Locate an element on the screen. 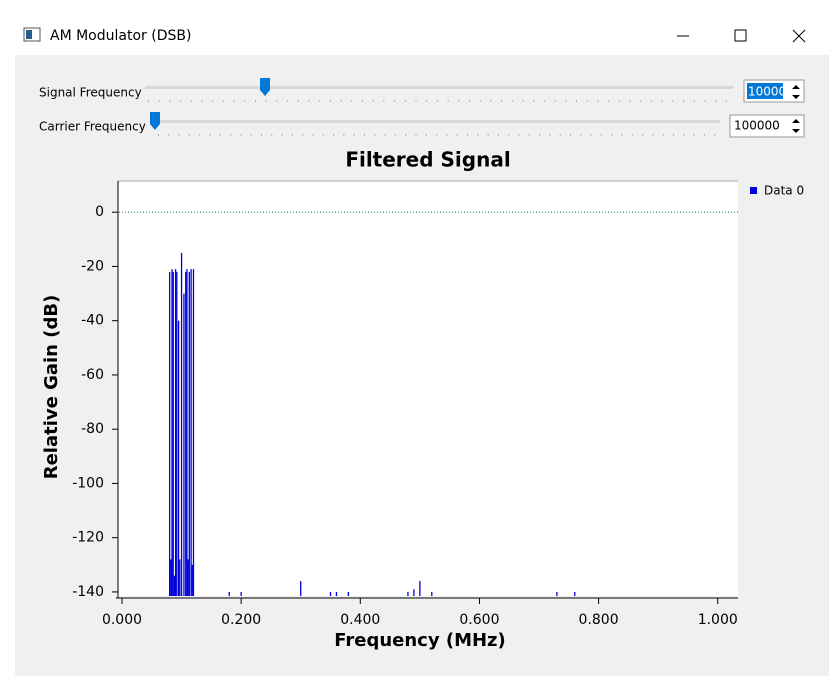 Image resolution: width=836 pixels, height=694 pixels. y-tick-label: -100 is located at coordinates (88, 483).